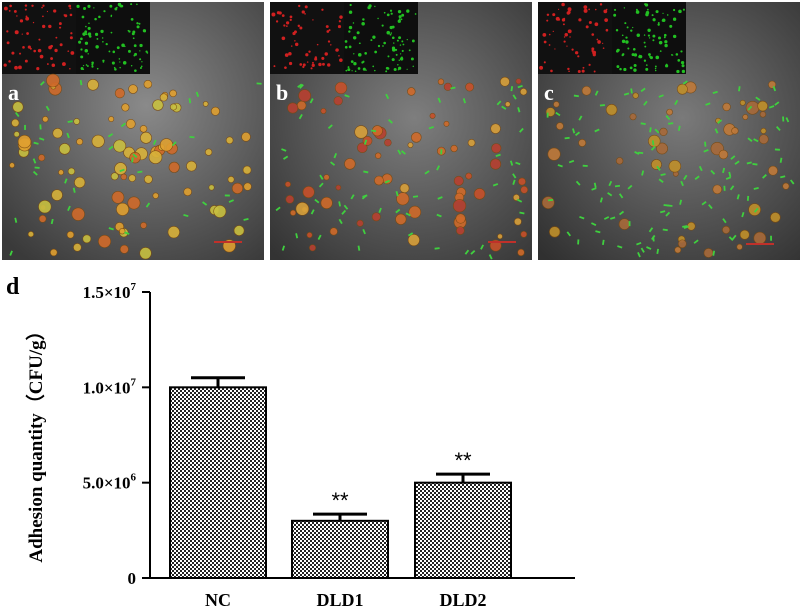  What do you see at coordinates (340, 500) in the screenshot?
I see `significance-marker-dld1: **` at bounding box center [340, 500].